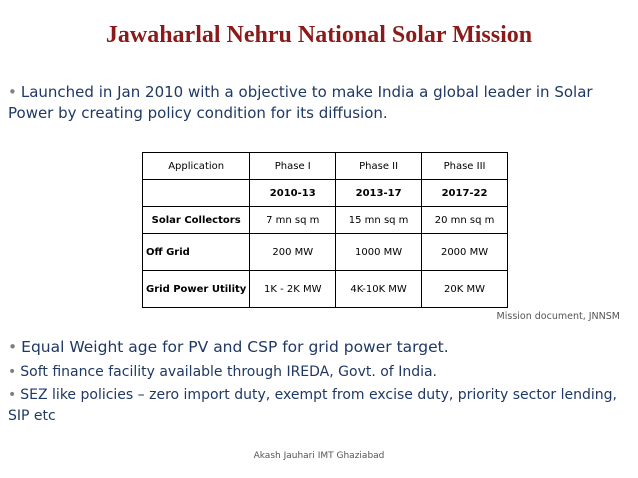 The height and width of the screenshot is (478, 638). What do you see at coordinates (558, 316) in the screenshot?
I see `source-note: Mission document, JNNSM` at bounding box center [558, 316].